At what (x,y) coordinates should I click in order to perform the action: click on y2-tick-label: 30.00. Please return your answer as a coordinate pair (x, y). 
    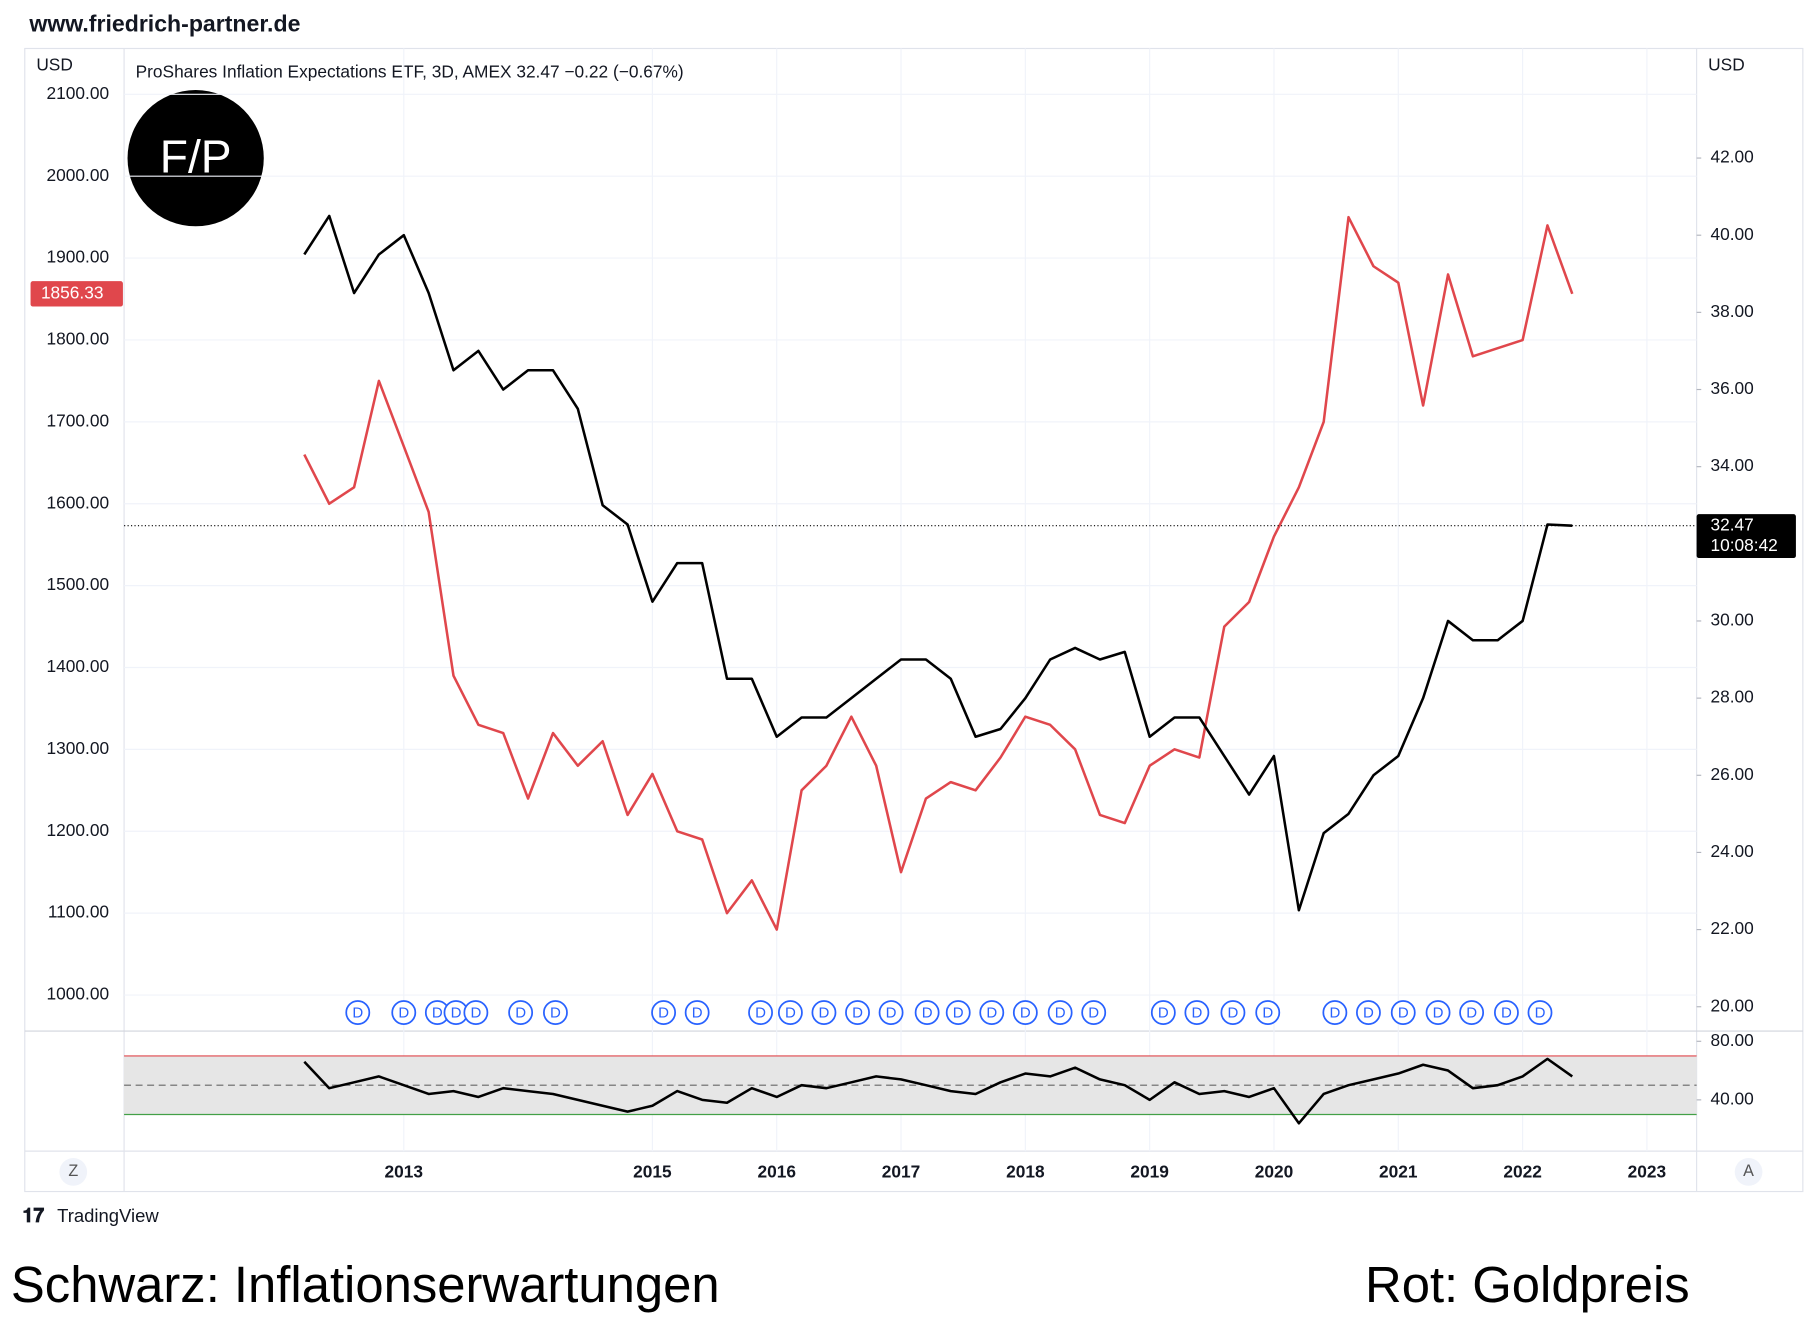
    Looking at the image, I should click on (1731, 620).